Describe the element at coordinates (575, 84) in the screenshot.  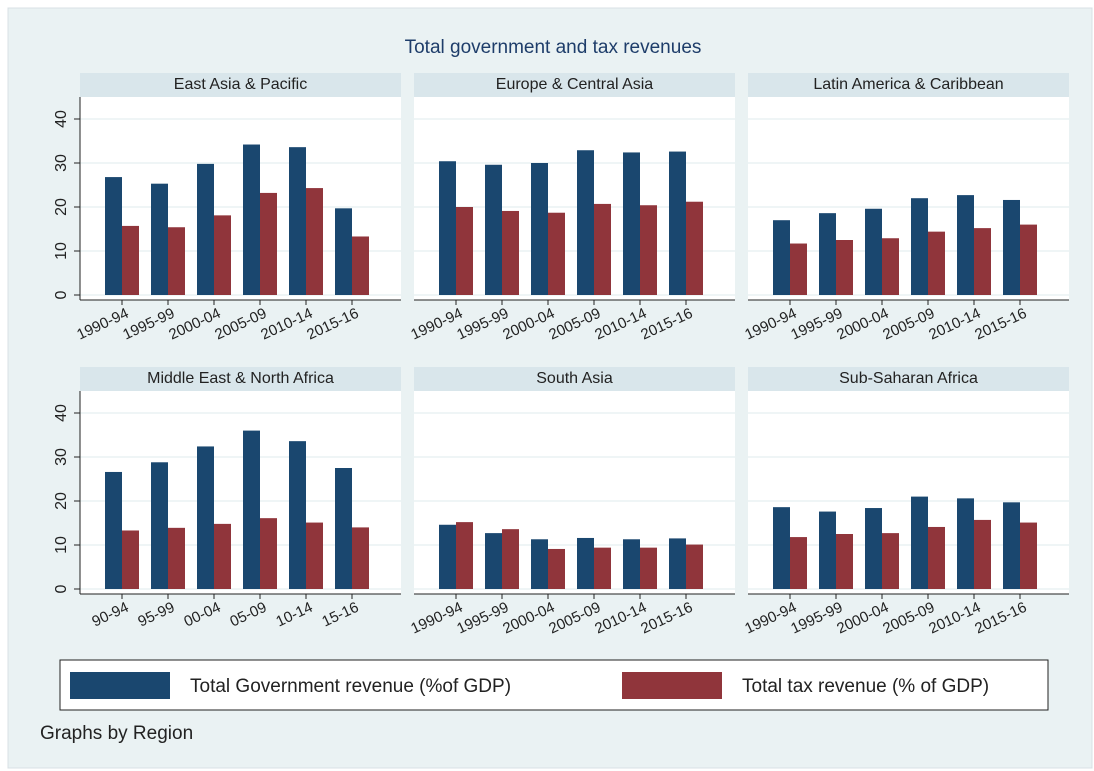
I see `panel-title: Europe & Central Asia` at that location.